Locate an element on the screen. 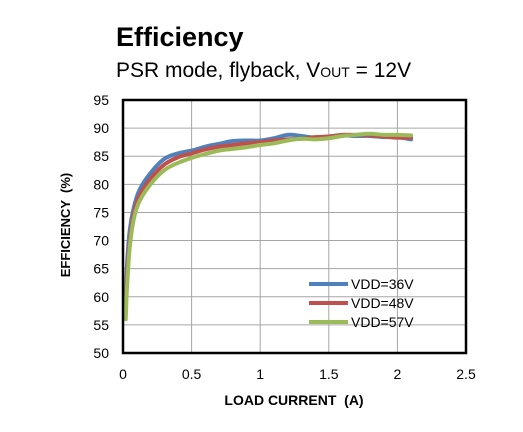  y-tick-label: 90 is located at coordinates (101, 128).